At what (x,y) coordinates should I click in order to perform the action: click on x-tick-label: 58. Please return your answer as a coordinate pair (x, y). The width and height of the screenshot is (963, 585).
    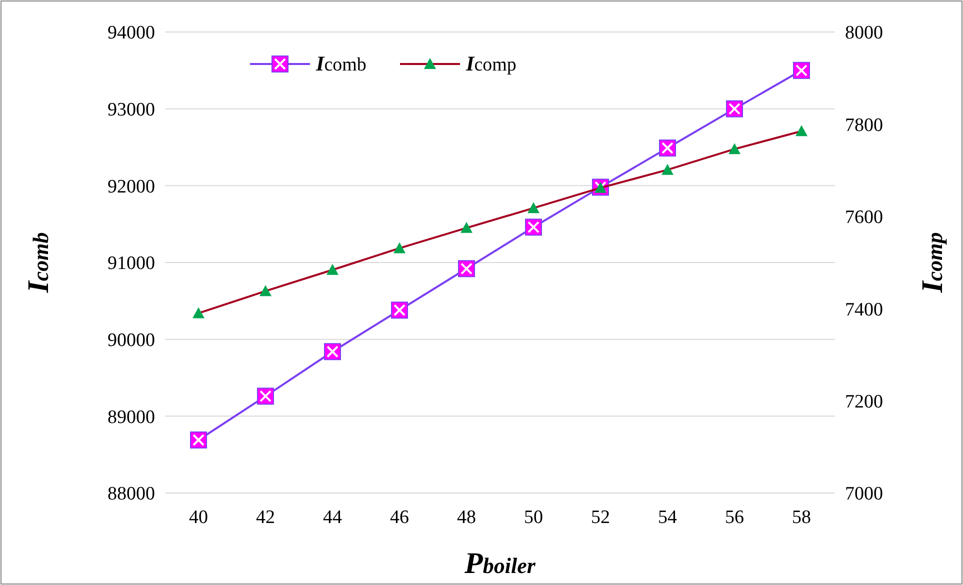
    Looking at the image, I should click on (801, 517).